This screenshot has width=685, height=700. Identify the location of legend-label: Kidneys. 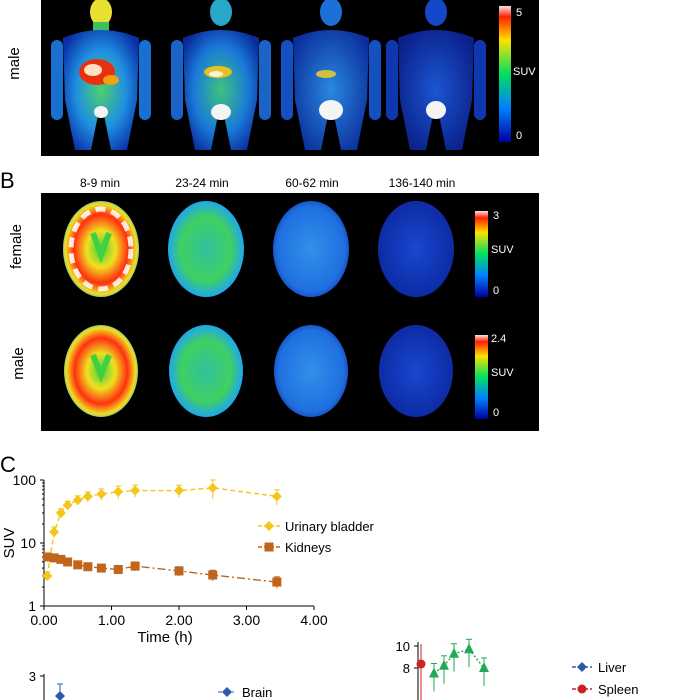
(308, 547).